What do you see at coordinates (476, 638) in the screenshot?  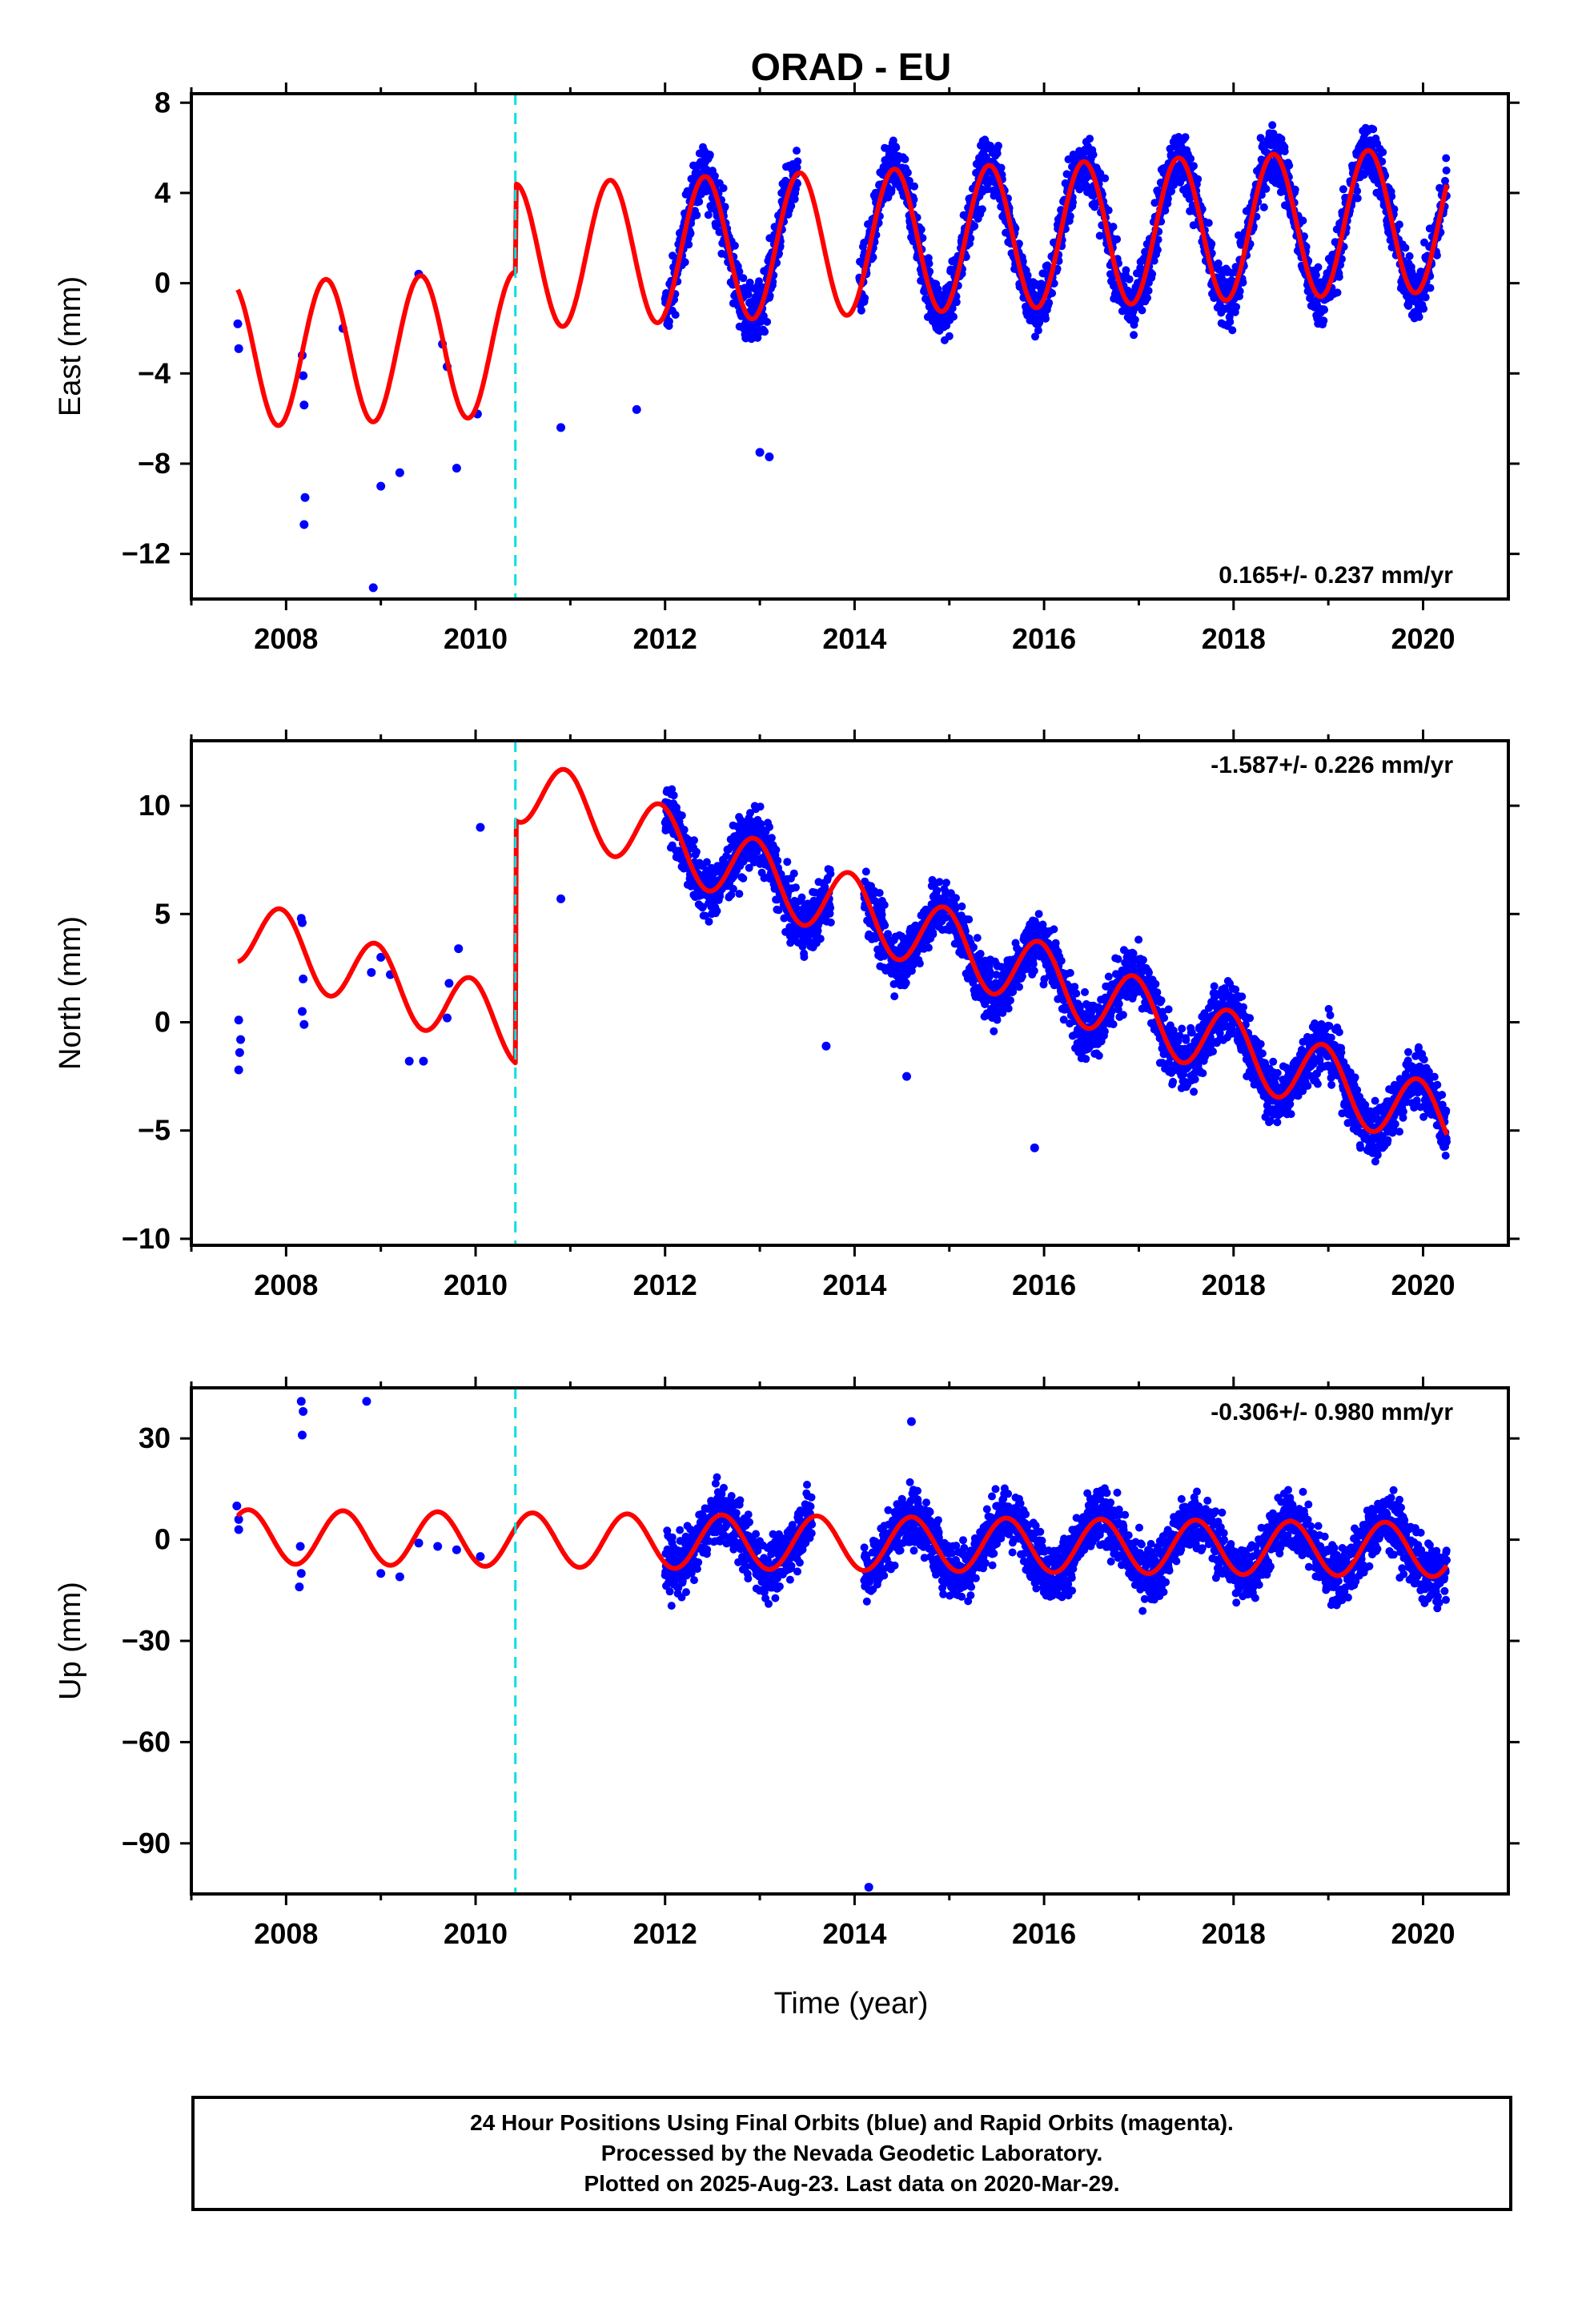 I see `east-xtick-label: 2010` at bounding box center [476, 638].